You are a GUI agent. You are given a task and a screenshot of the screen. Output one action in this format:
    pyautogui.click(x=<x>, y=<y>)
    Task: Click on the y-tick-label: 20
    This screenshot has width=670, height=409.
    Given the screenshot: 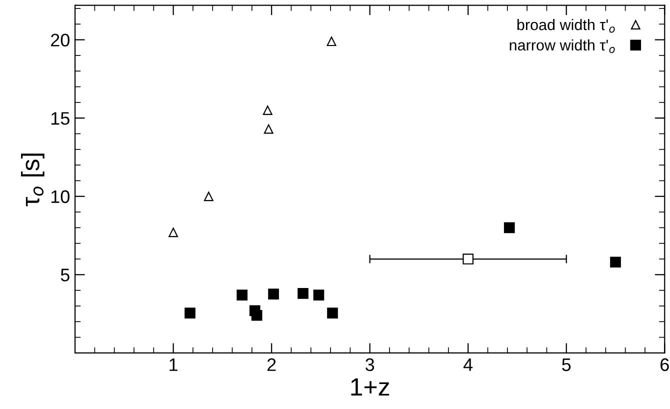 What is the action you would take?
    pyautogui.click(x=60, y=40)
    